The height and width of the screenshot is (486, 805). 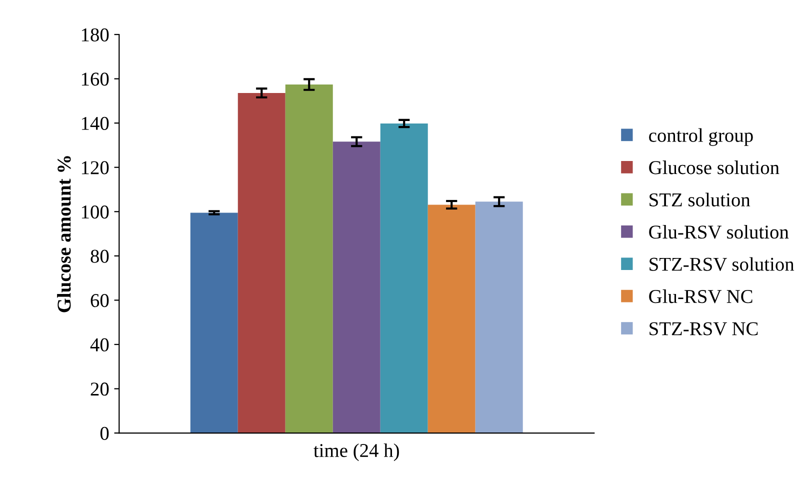 I want to click on legend-label: STZ-RSV NC, so click(x=704, y=329).